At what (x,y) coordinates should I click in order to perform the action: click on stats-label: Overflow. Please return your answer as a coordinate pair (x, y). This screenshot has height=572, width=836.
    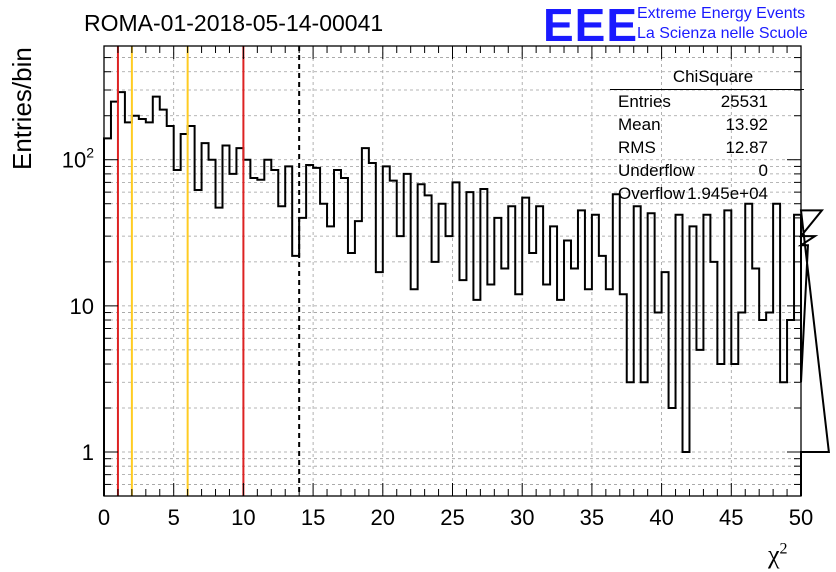
    Looking at the image, I should click on (652, 193).